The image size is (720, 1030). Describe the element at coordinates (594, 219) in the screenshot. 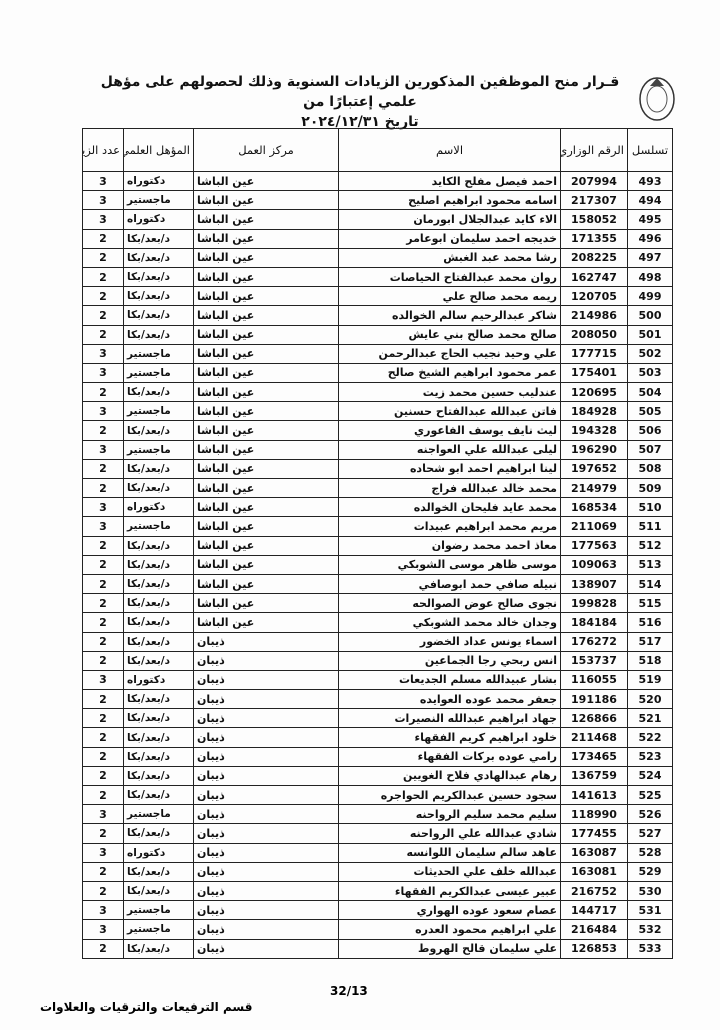

I see `table-cell: 158052` at that location.